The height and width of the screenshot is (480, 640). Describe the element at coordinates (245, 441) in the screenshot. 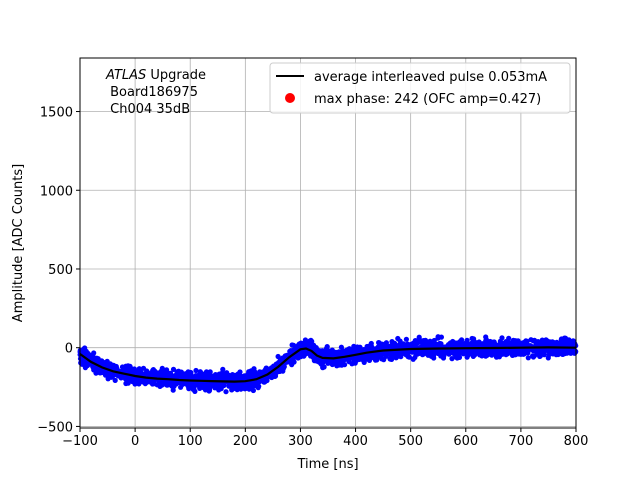

I see `x-tick-label: 200` at that location.